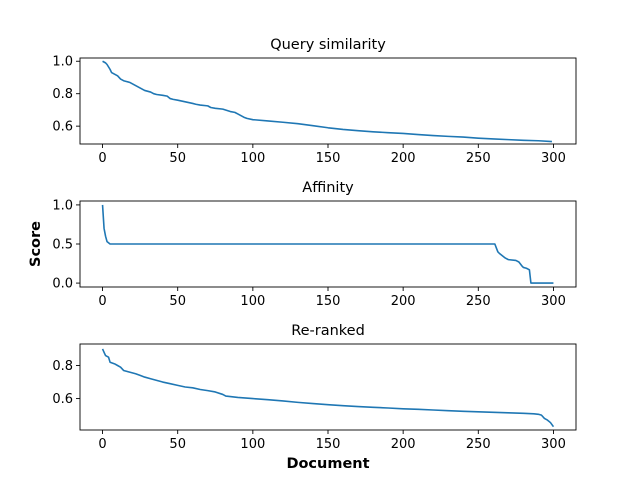 This screenshot has height=480, width=640. Describe the element at coordinates (328, 45) in the screenshot. I see `panel-title: Query similarity` at that location.